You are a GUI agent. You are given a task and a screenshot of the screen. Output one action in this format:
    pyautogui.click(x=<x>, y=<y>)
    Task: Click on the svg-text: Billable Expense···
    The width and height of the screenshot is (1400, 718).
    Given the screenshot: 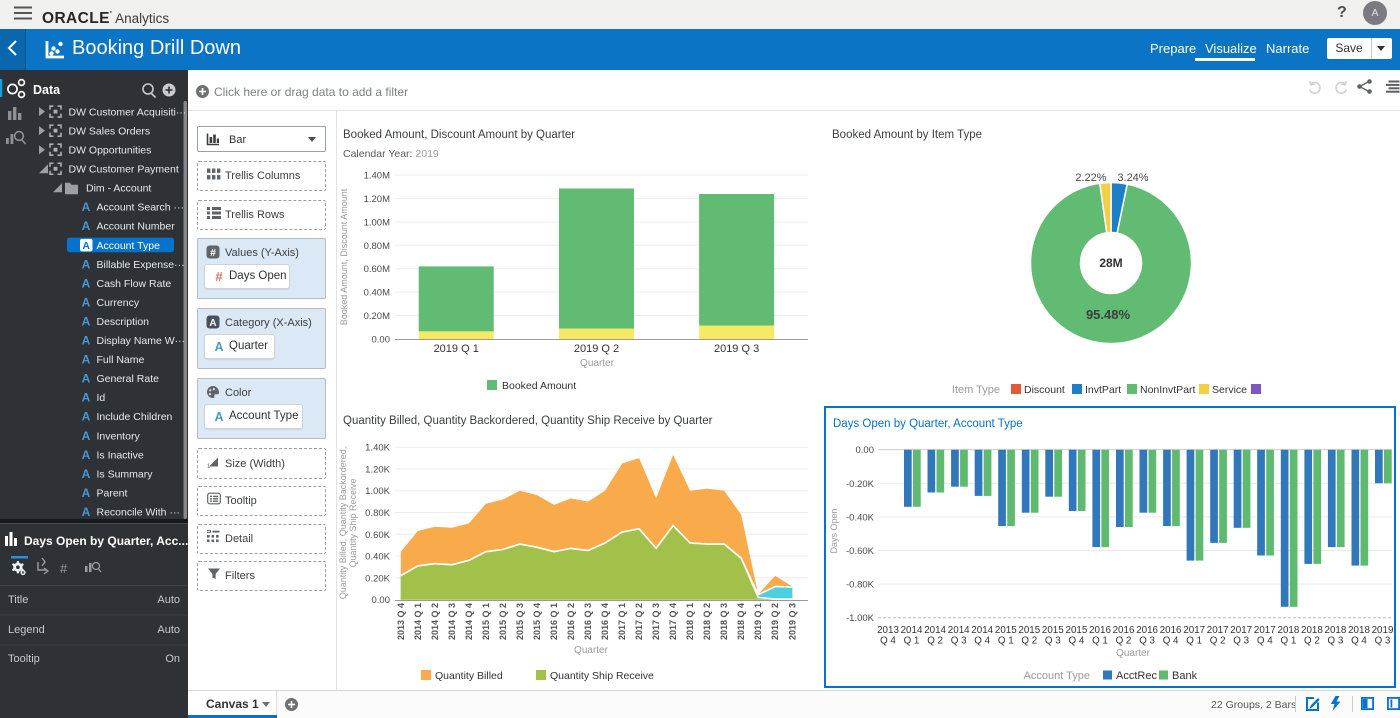 What is the action you would take?
    pyautogui.click(x=141, y=265)
    